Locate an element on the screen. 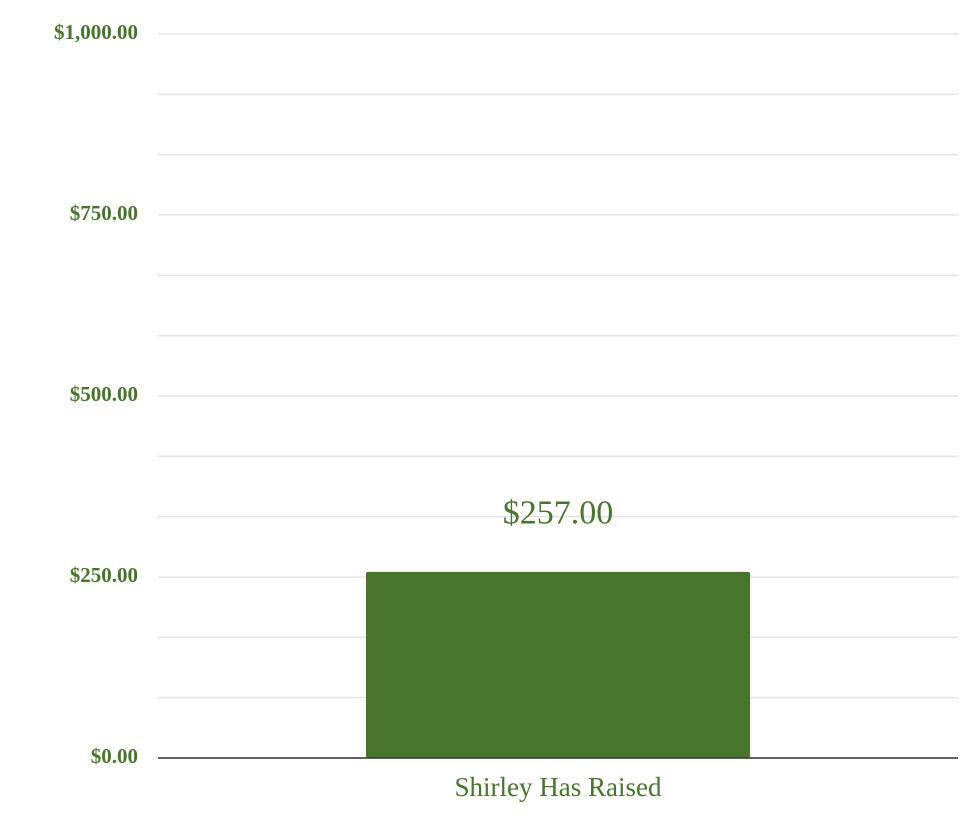 The width and height of the screenshot is (978, 822). y-tick-label: $0.00 is located at coordinates (114, 756).